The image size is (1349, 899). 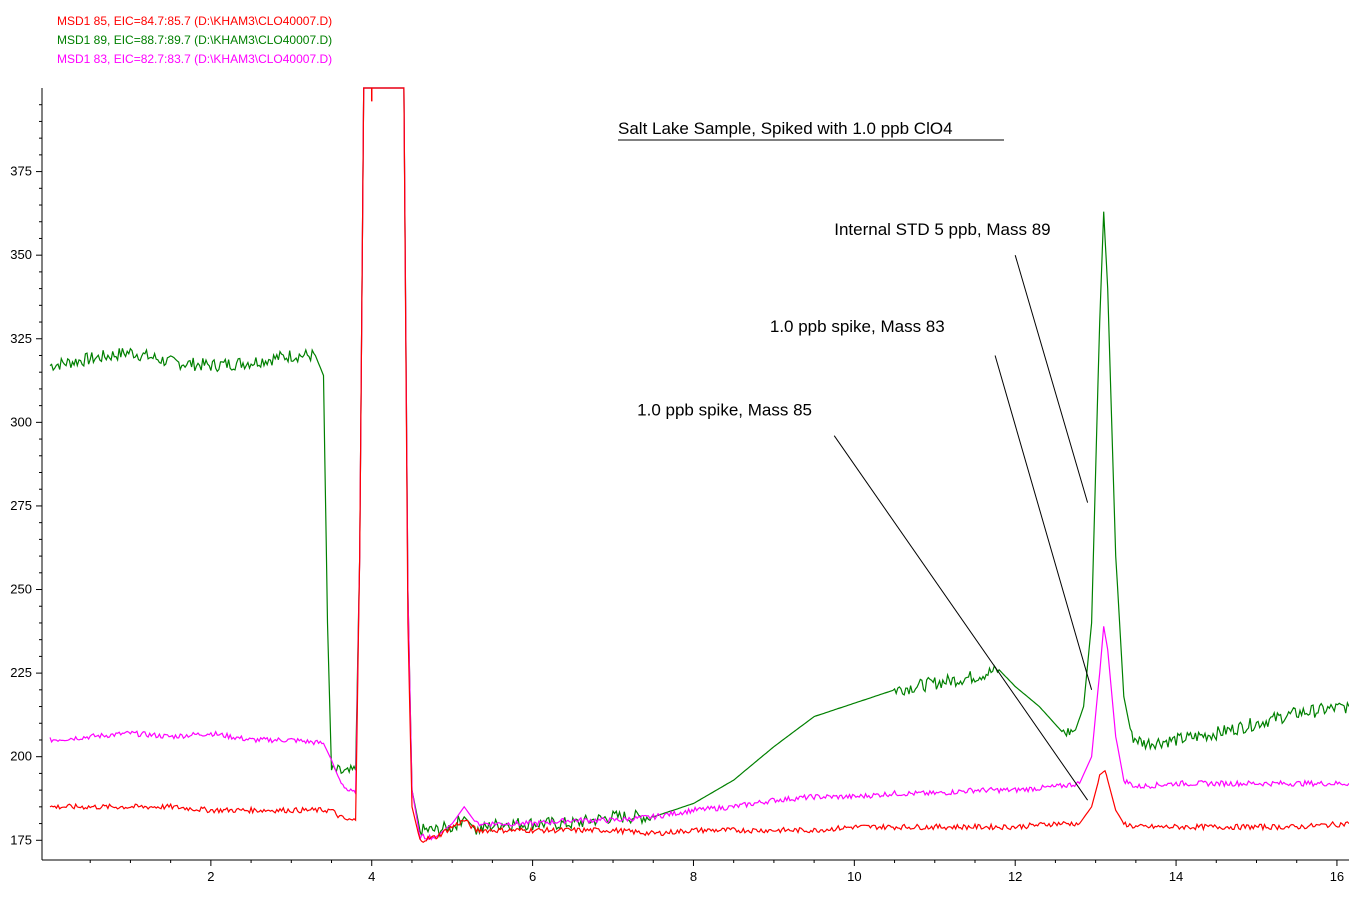 I want to click on x-tick-label: 8, so click(x=693, y=876).